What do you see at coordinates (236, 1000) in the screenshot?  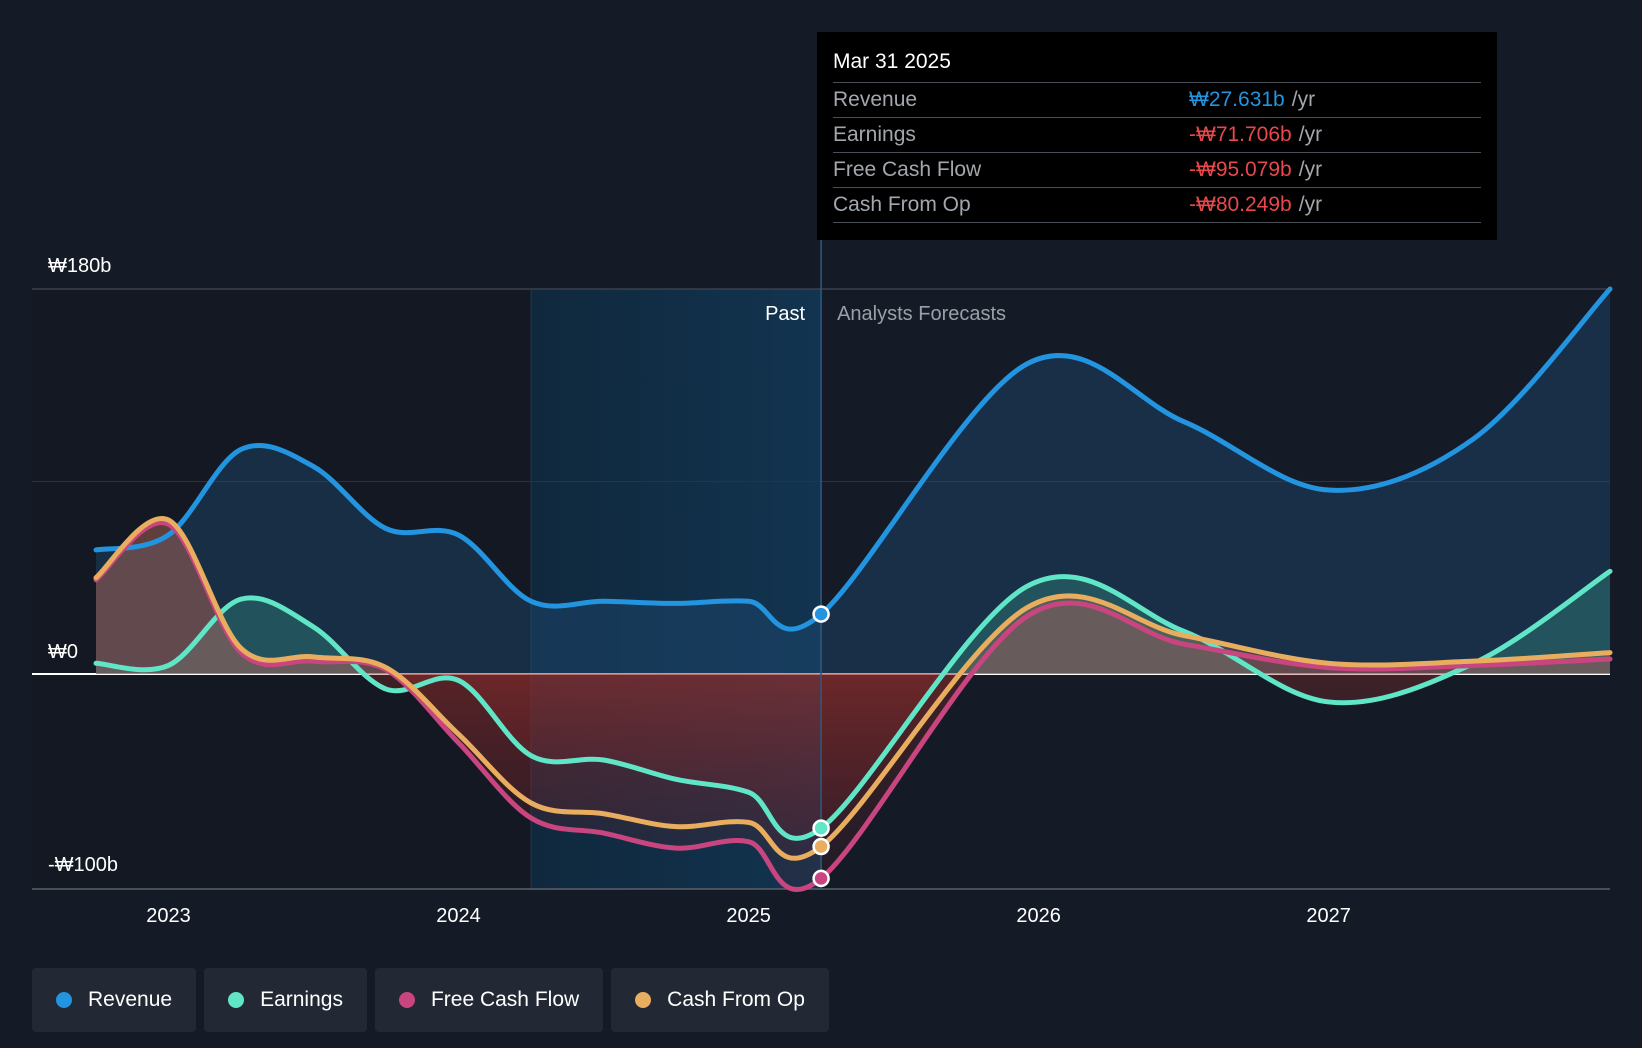 I see `earnings-dot-icon` at bounding box center [236, 1000].